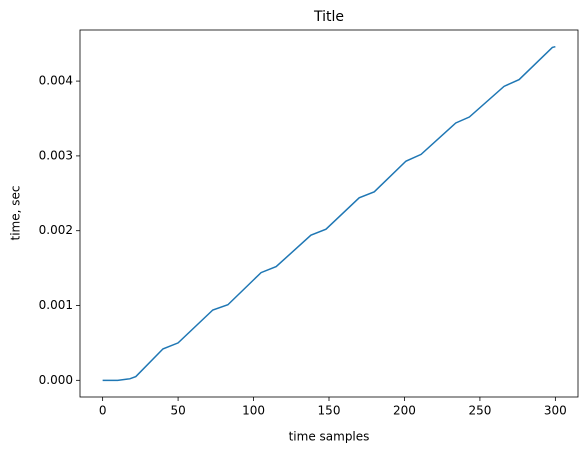 This screenshot has height=457, width=585. Describe the element at coordinates (16, 213) in the screenshot. I see `y-axis-label: time, sec` at that location.